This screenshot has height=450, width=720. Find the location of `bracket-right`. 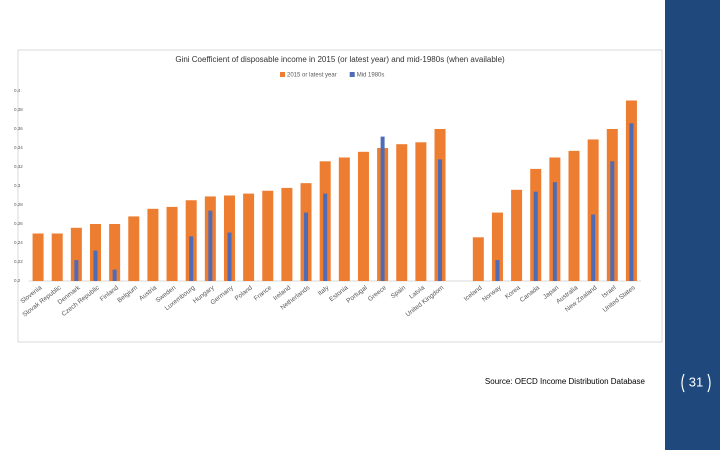

bracket-right is located at coordinates (709, 383).